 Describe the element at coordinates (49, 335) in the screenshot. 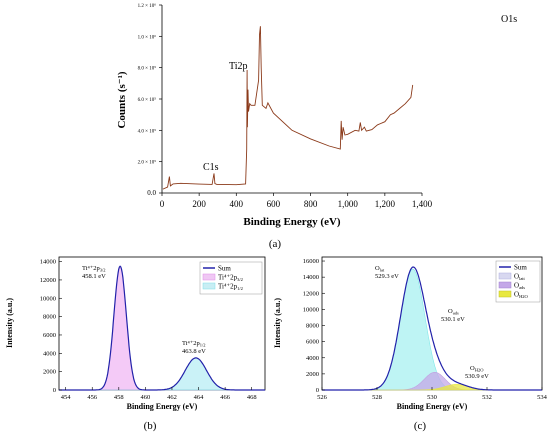

I see `ti2p-y-tick-label: 6000` at that location.